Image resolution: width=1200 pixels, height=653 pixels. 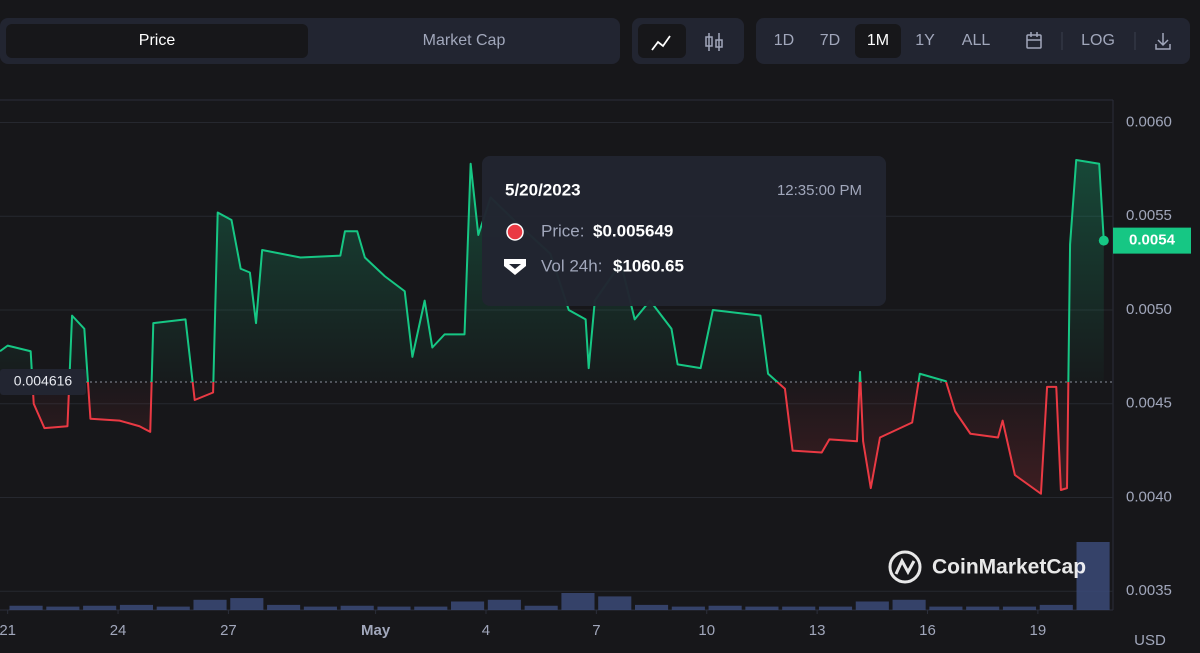 What do you see at coordinates (1149, 309) in the screenshot?
I see `y-tick-label: 0.0050` at bounding box center [1149, 309].